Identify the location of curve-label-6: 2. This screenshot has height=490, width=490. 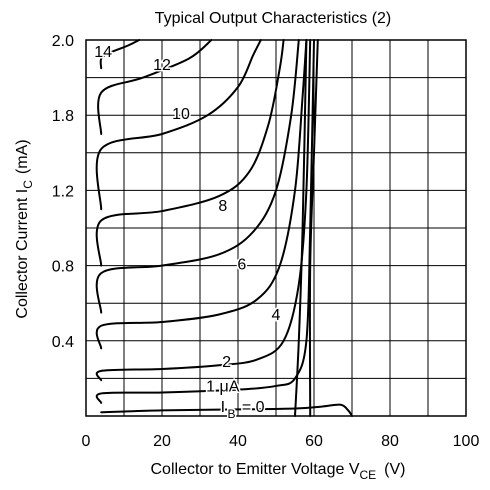
(226, 362).